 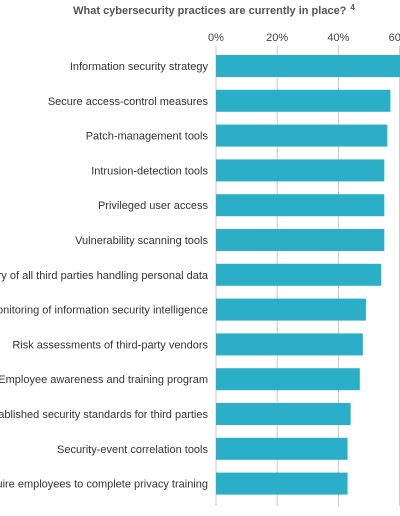 I want to click on category-label: Information security strategy, so click(x=139, y=67).